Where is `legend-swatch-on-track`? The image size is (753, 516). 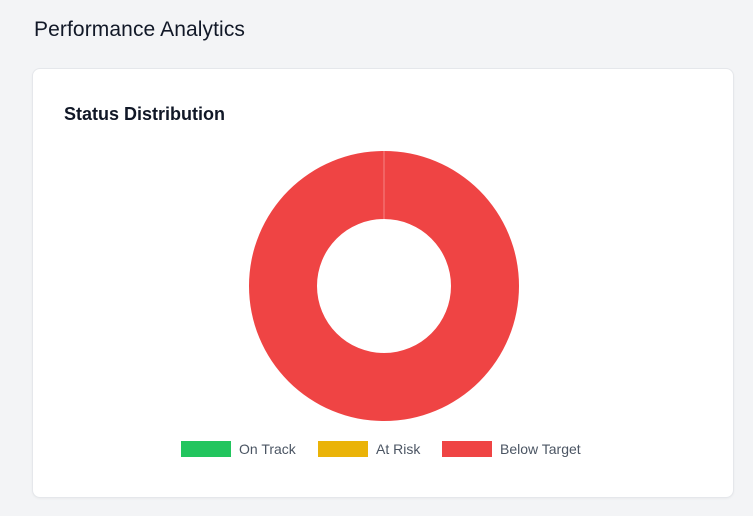 legend-swatch-on-track is located at coordinates (206, 449).